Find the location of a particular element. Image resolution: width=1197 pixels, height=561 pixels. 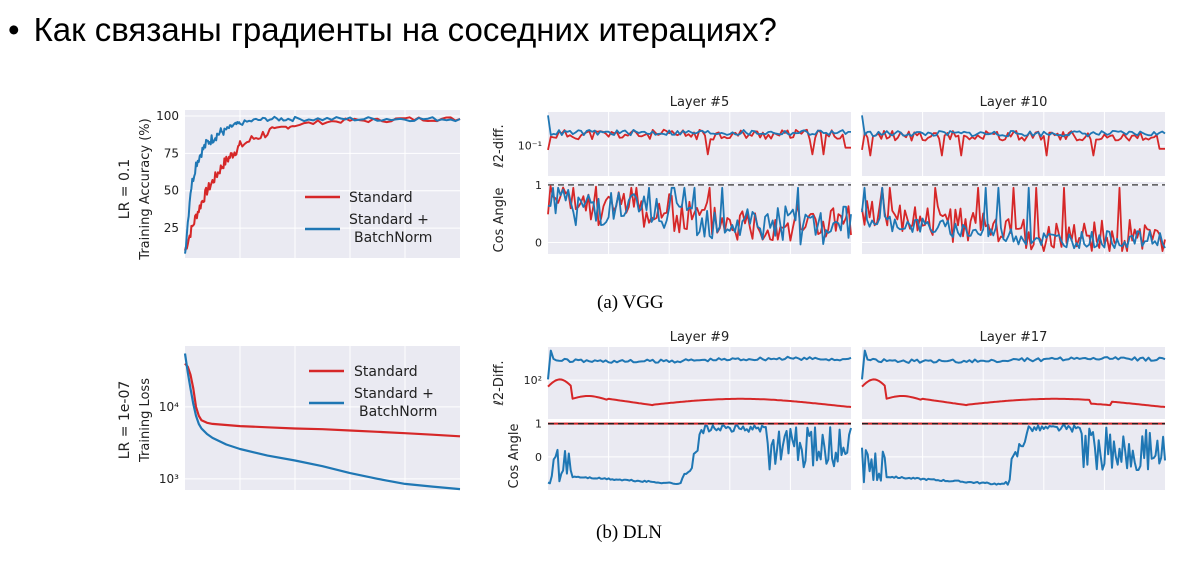

dln-cos-layer17-batchnorm-line is located at coordinates (1013, 455).